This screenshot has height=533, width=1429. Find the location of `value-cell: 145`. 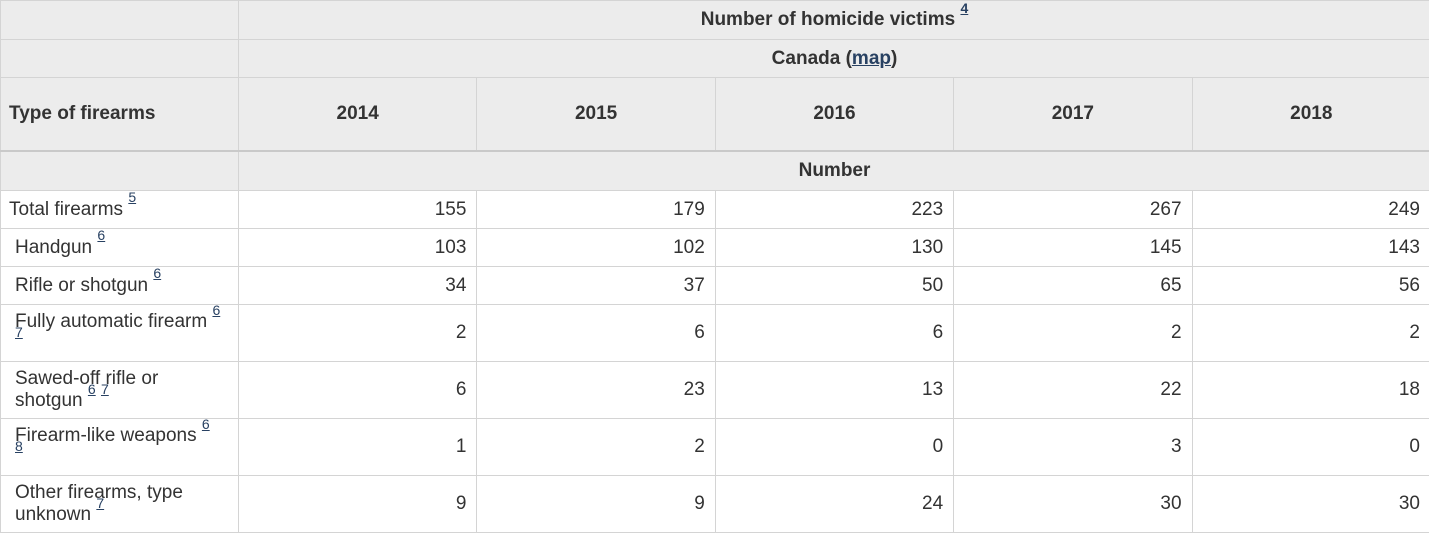

value-cell: 145 is located at coordinates (1073, 248).